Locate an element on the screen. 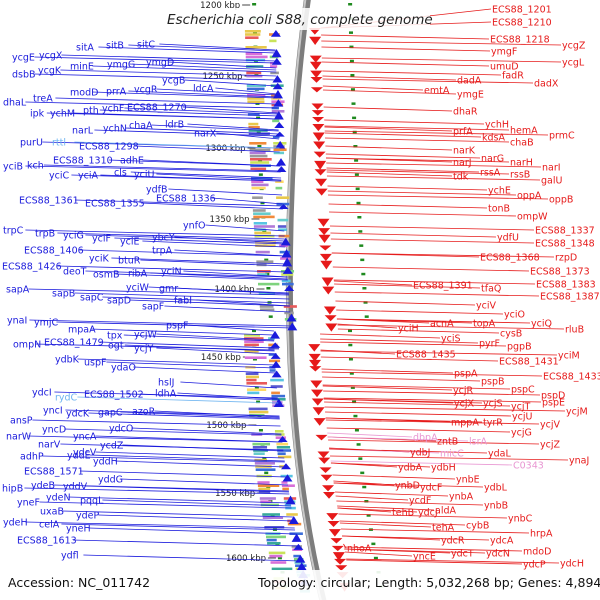 The width and height of the screenshot is (600, 600). gene-label-forward: ycgL is located at coordinates (573, 63).